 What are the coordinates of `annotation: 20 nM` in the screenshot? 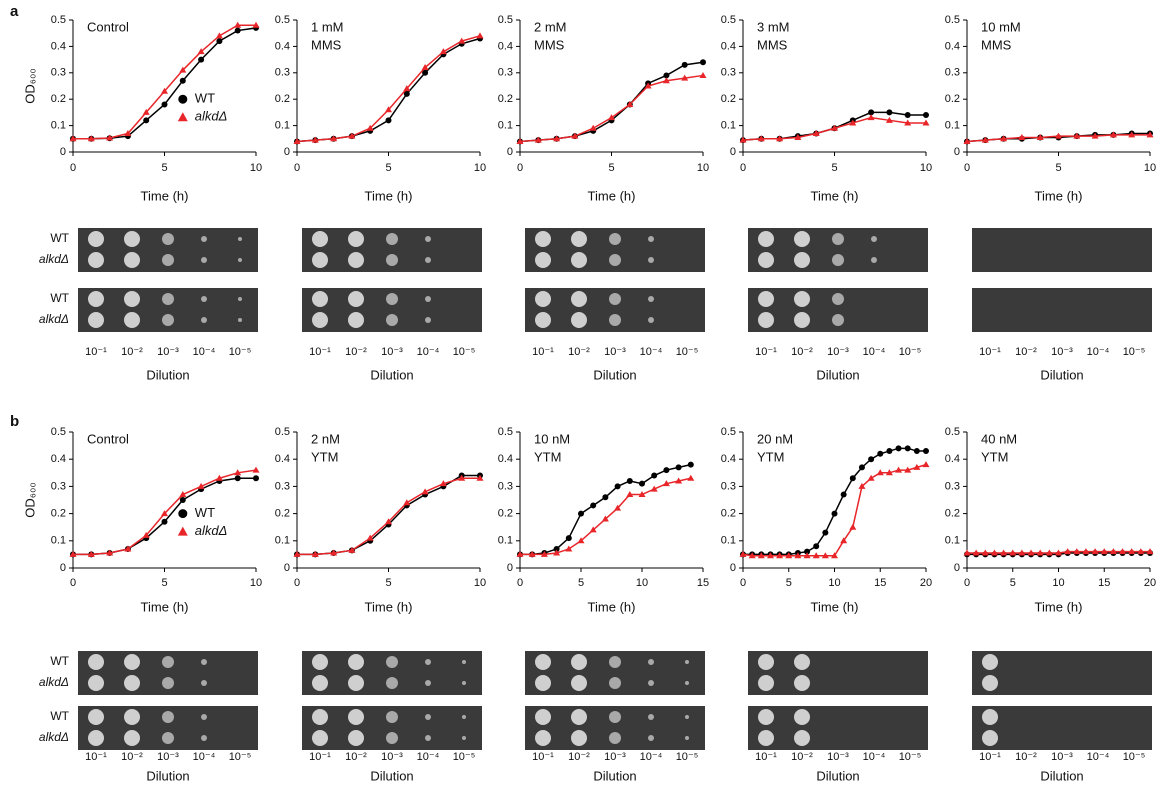 It's located at (775, 438).